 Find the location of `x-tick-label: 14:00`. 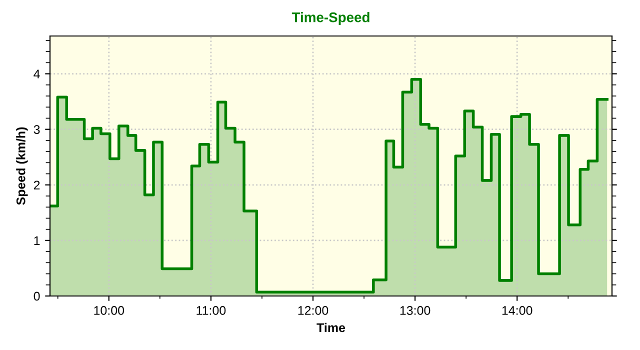

x-tick-label: 14:00 is located at coordinates (517, 310).